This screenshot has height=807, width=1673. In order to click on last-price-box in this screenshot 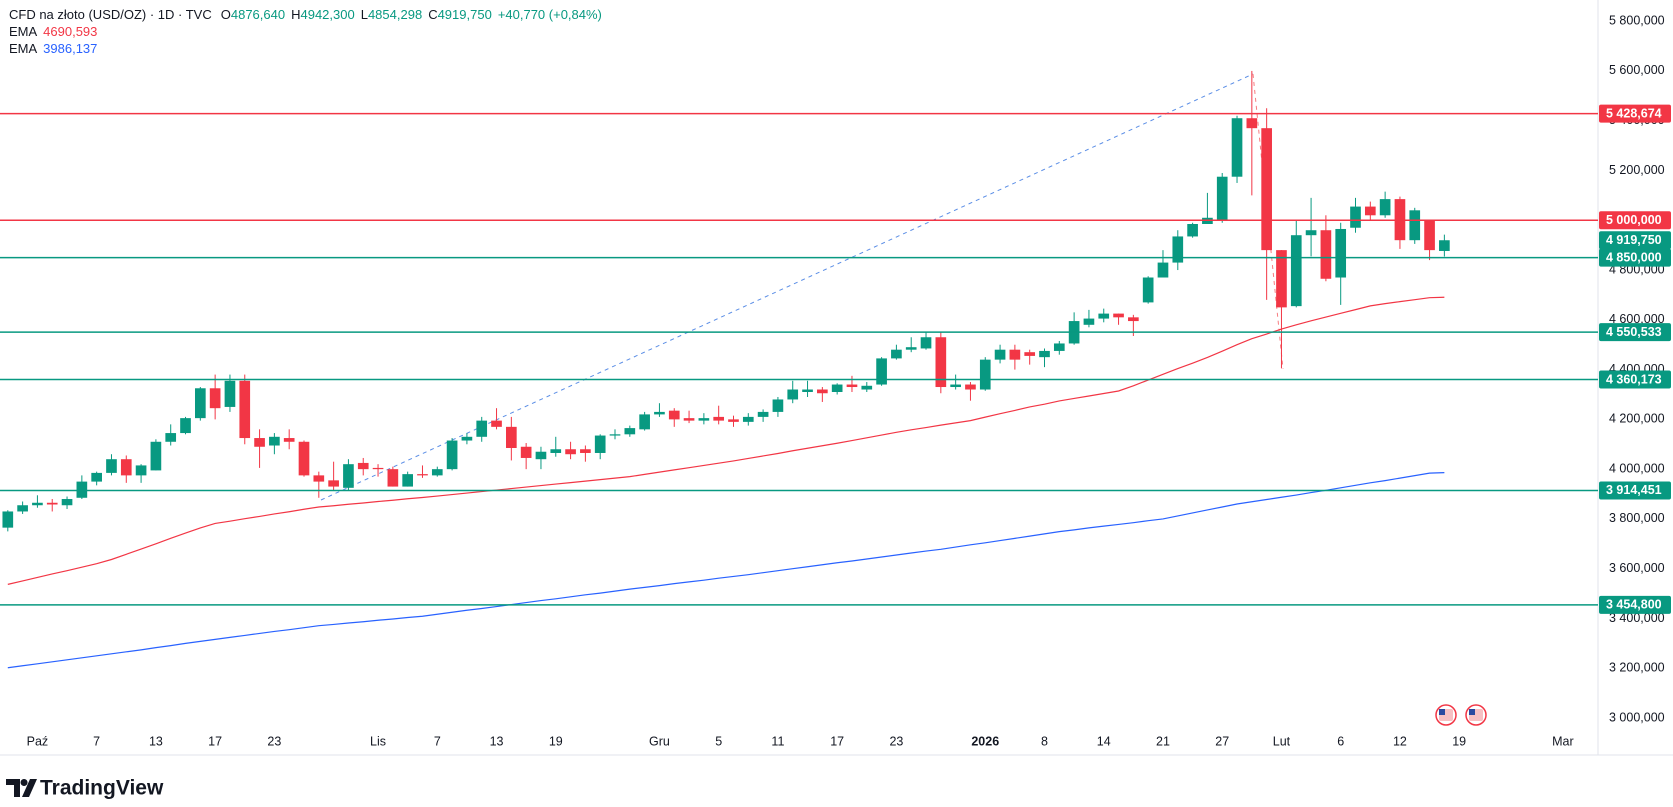, I will do `click(1635, 240)`.